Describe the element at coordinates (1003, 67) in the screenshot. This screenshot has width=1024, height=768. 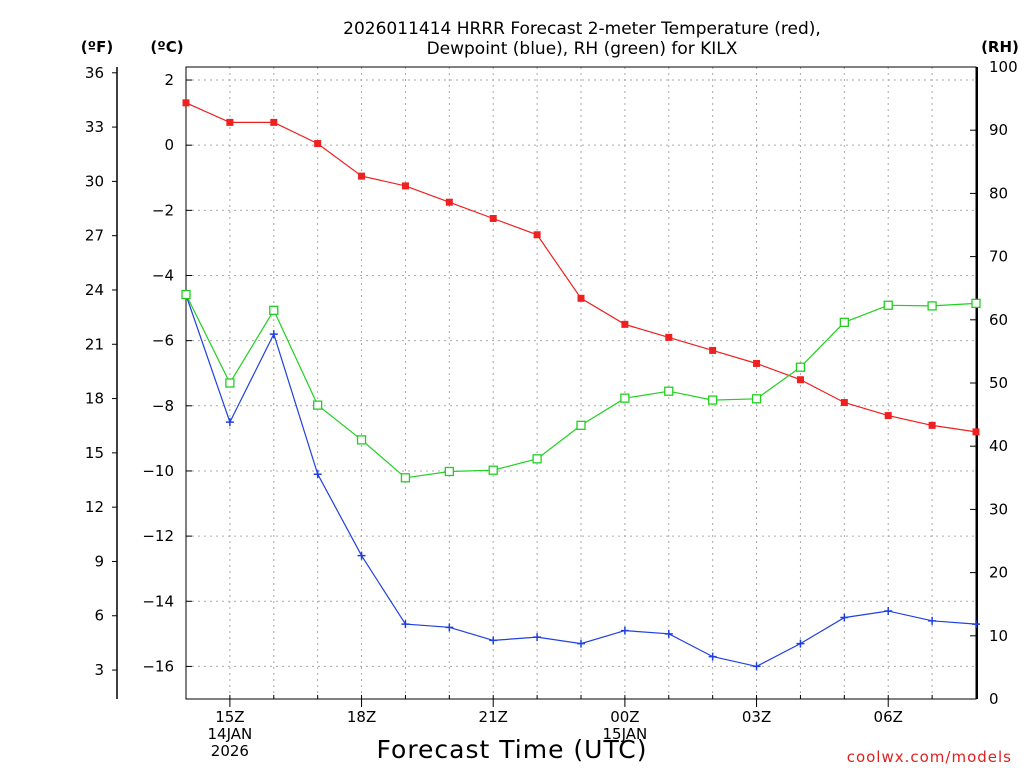
I see `rh-tick-label: 100` at that location.